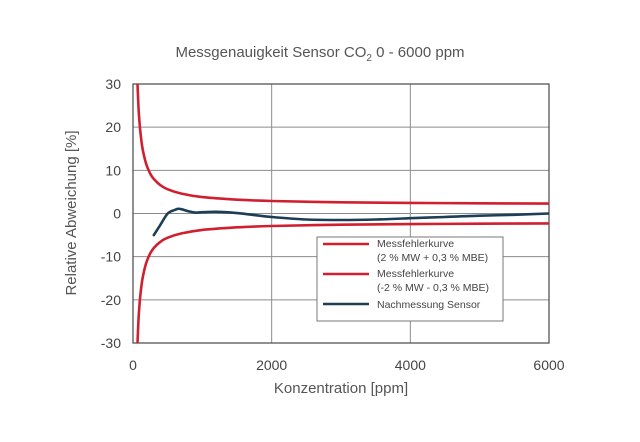 This screenshot has height=442, width=640. What do you see at coordinates (111, 343) in the screenshot?
I see `y-tick-label: -30` at bounding box center [111, 343].